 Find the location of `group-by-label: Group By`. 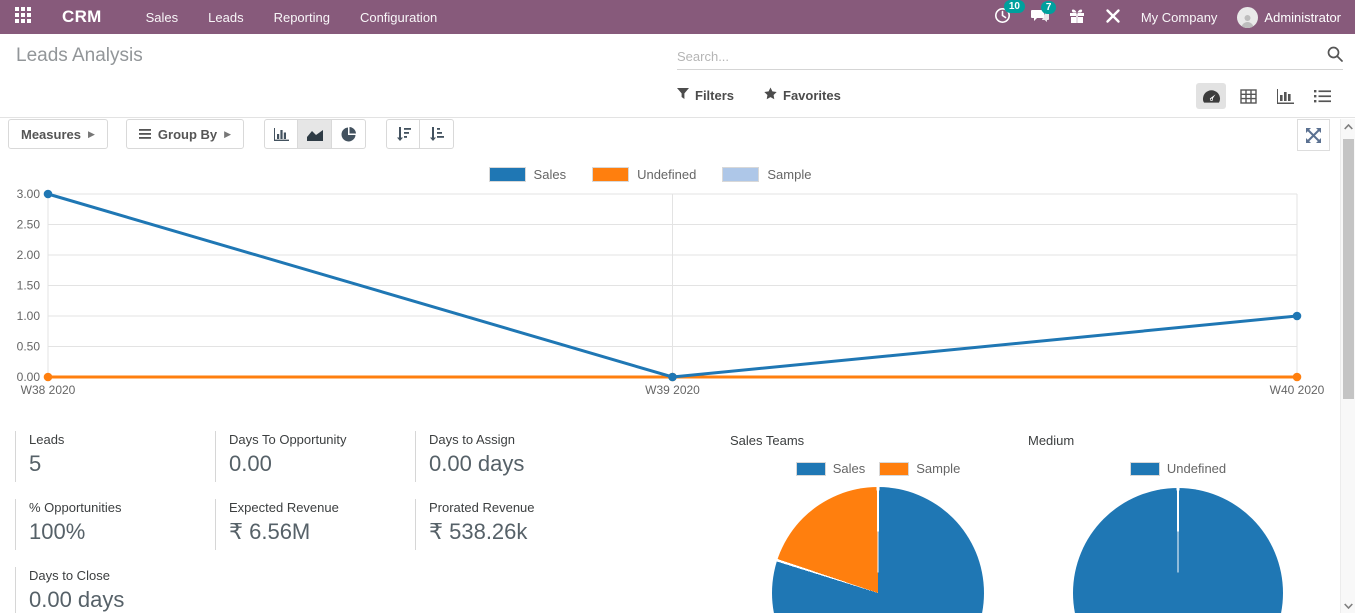

group-by-label: Group By is located at coordinates (187, 134).